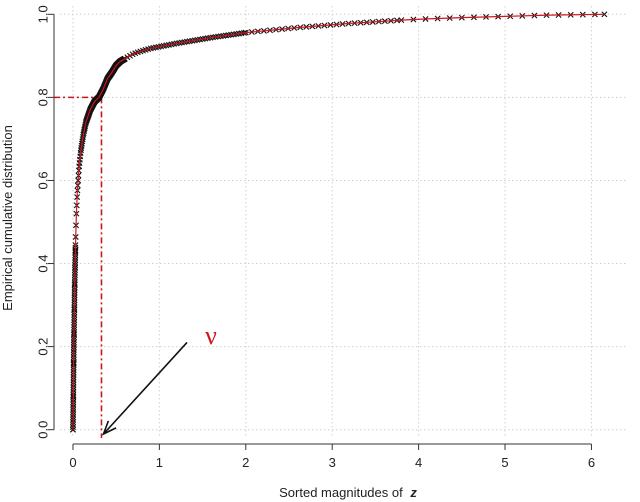 The image size is (640, 502). What do you see at coordinates (43, 97) in the screenshot?
I see `y-tick-label: 0.8` at bounding box center [43, 97].